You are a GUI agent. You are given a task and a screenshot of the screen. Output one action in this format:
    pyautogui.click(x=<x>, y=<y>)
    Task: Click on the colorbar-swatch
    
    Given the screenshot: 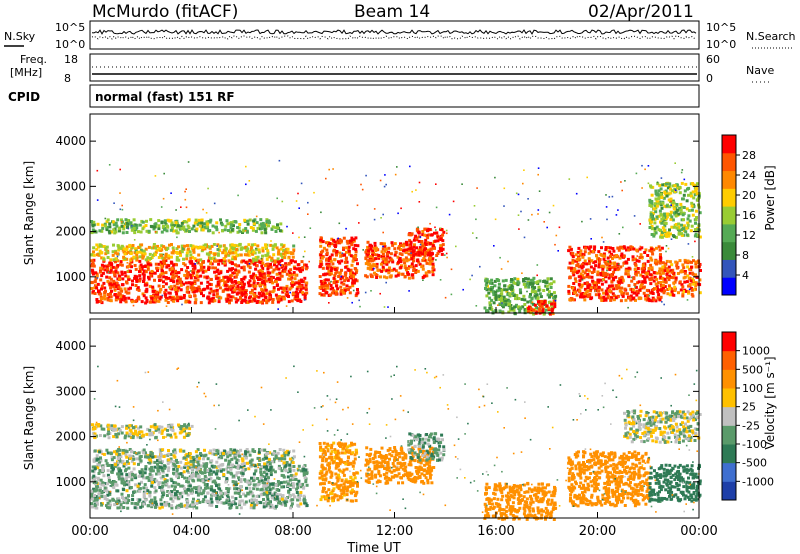 What is the action you would take?
    pyautogui.click(x=729, y=179)
    